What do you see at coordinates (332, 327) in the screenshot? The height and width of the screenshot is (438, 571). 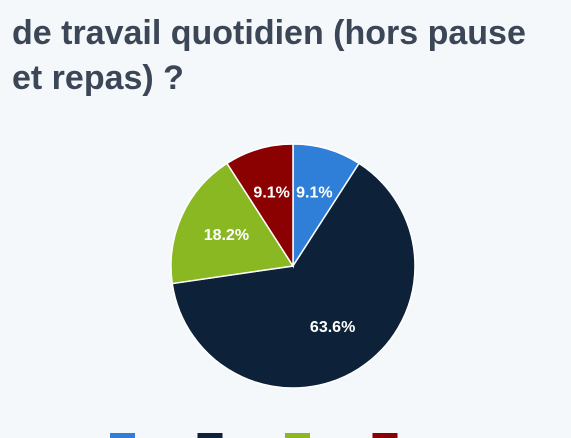 I see `slice-label: 63.6%` at bounding box center [332, 327].